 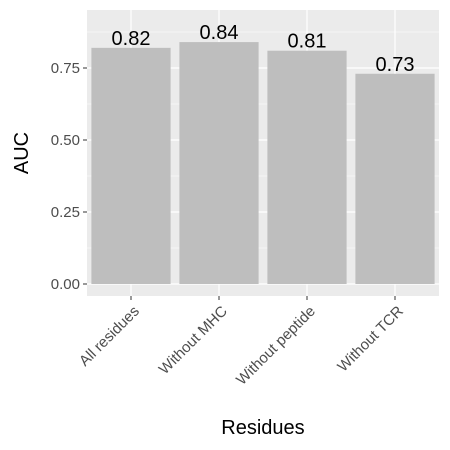 What do you see at coordinates (65, 140) in the screenshot?
I see `y-tick-label: 0.50` at bounding box center [65, 140].